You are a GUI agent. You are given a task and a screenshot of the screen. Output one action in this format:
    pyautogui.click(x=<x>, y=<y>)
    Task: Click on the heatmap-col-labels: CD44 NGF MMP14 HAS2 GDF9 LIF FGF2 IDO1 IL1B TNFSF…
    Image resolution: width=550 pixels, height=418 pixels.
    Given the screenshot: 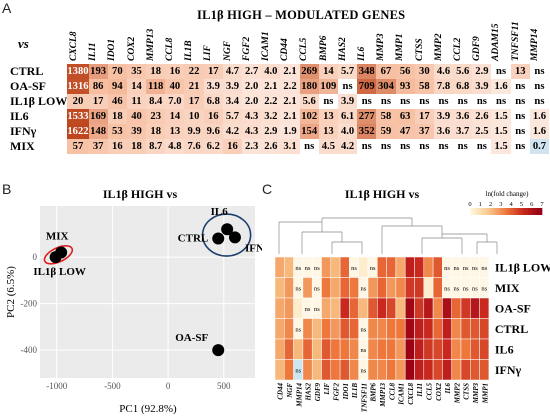 What is the action you would take?
    pyautogui.click(x=383, y=398)
    